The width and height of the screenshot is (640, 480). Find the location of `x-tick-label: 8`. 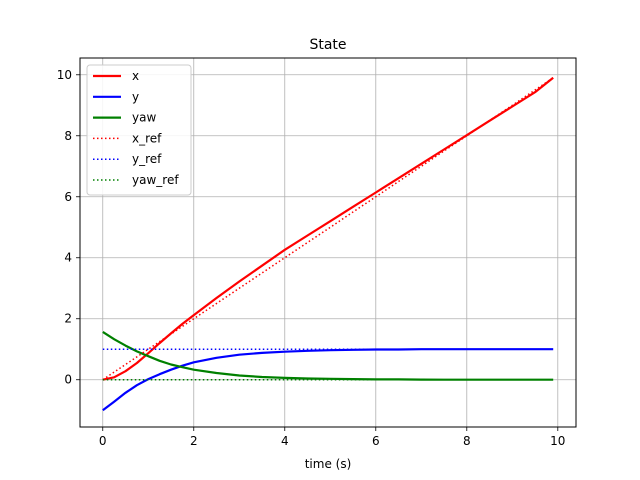

x-tick-label: 8 is located at coordinates (467, 441).